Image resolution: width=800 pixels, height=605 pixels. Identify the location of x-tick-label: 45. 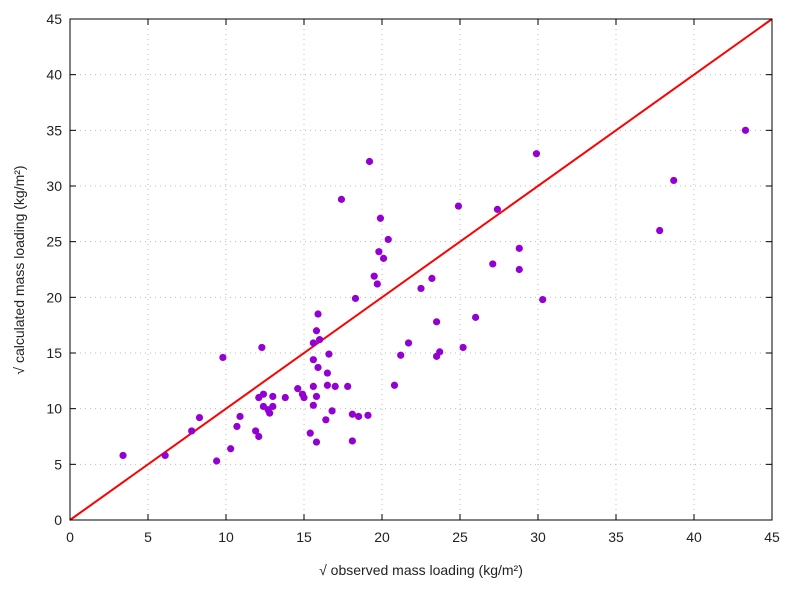
(772, 537).